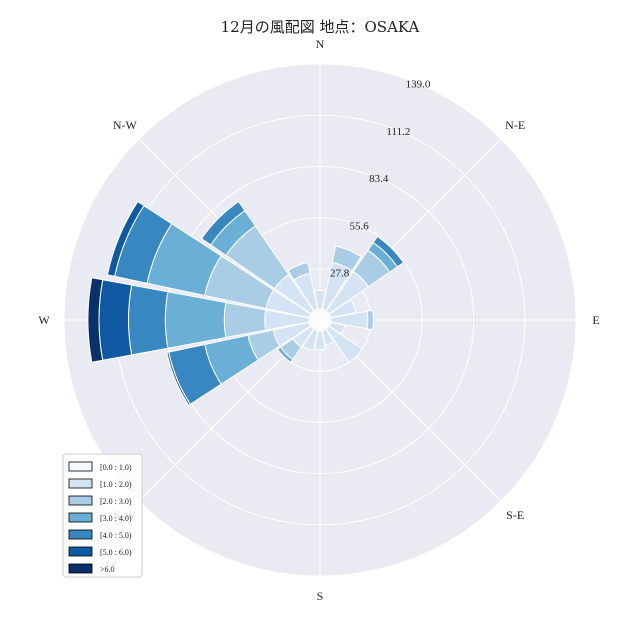 The width and height of the screenshot is (640, 640). Describe the element at coordinates (398, 132) in the screenshot. I see `radial-tick-label: 111.2` at that location.